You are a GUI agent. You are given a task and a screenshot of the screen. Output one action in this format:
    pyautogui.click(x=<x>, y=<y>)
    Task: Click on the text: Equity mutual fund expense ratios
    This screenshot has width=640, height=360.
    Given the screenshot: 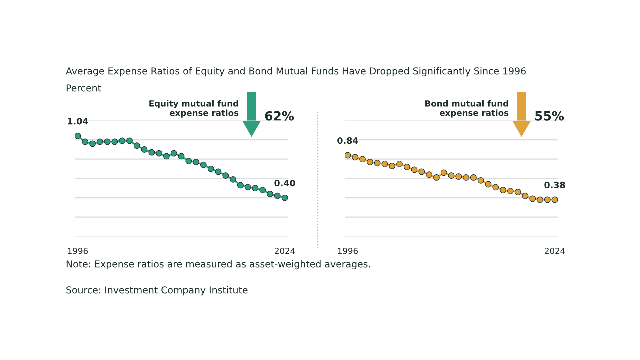 What is the action you would take?
    pyautogui.click(x=194, y=109)
    